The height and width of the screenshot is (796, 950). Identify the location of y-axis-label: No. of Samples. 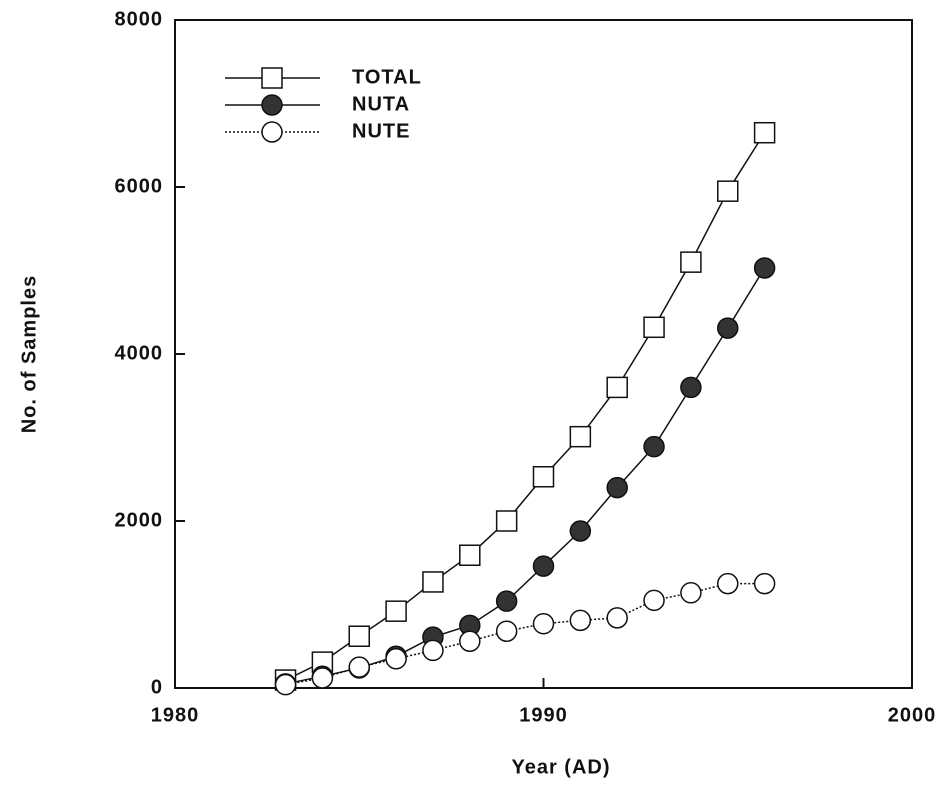
(29, 354).